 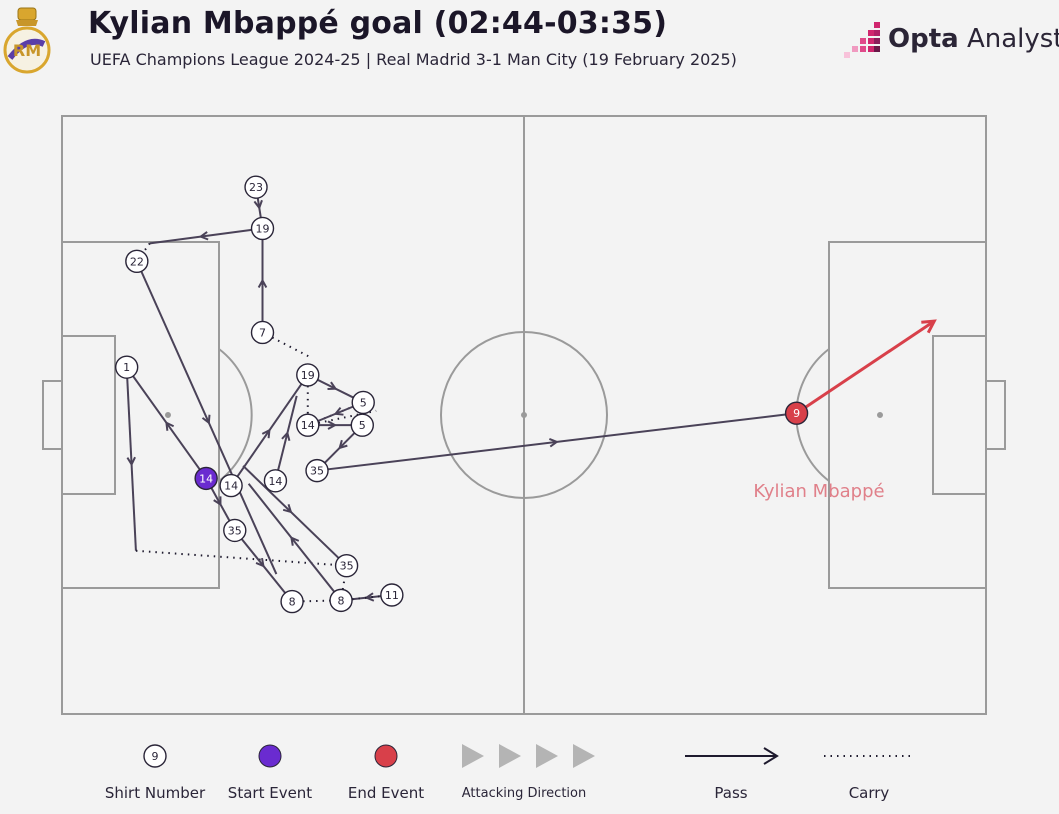 I want to click on legend-label-end-event: End Event, so click(x=386, y=793).